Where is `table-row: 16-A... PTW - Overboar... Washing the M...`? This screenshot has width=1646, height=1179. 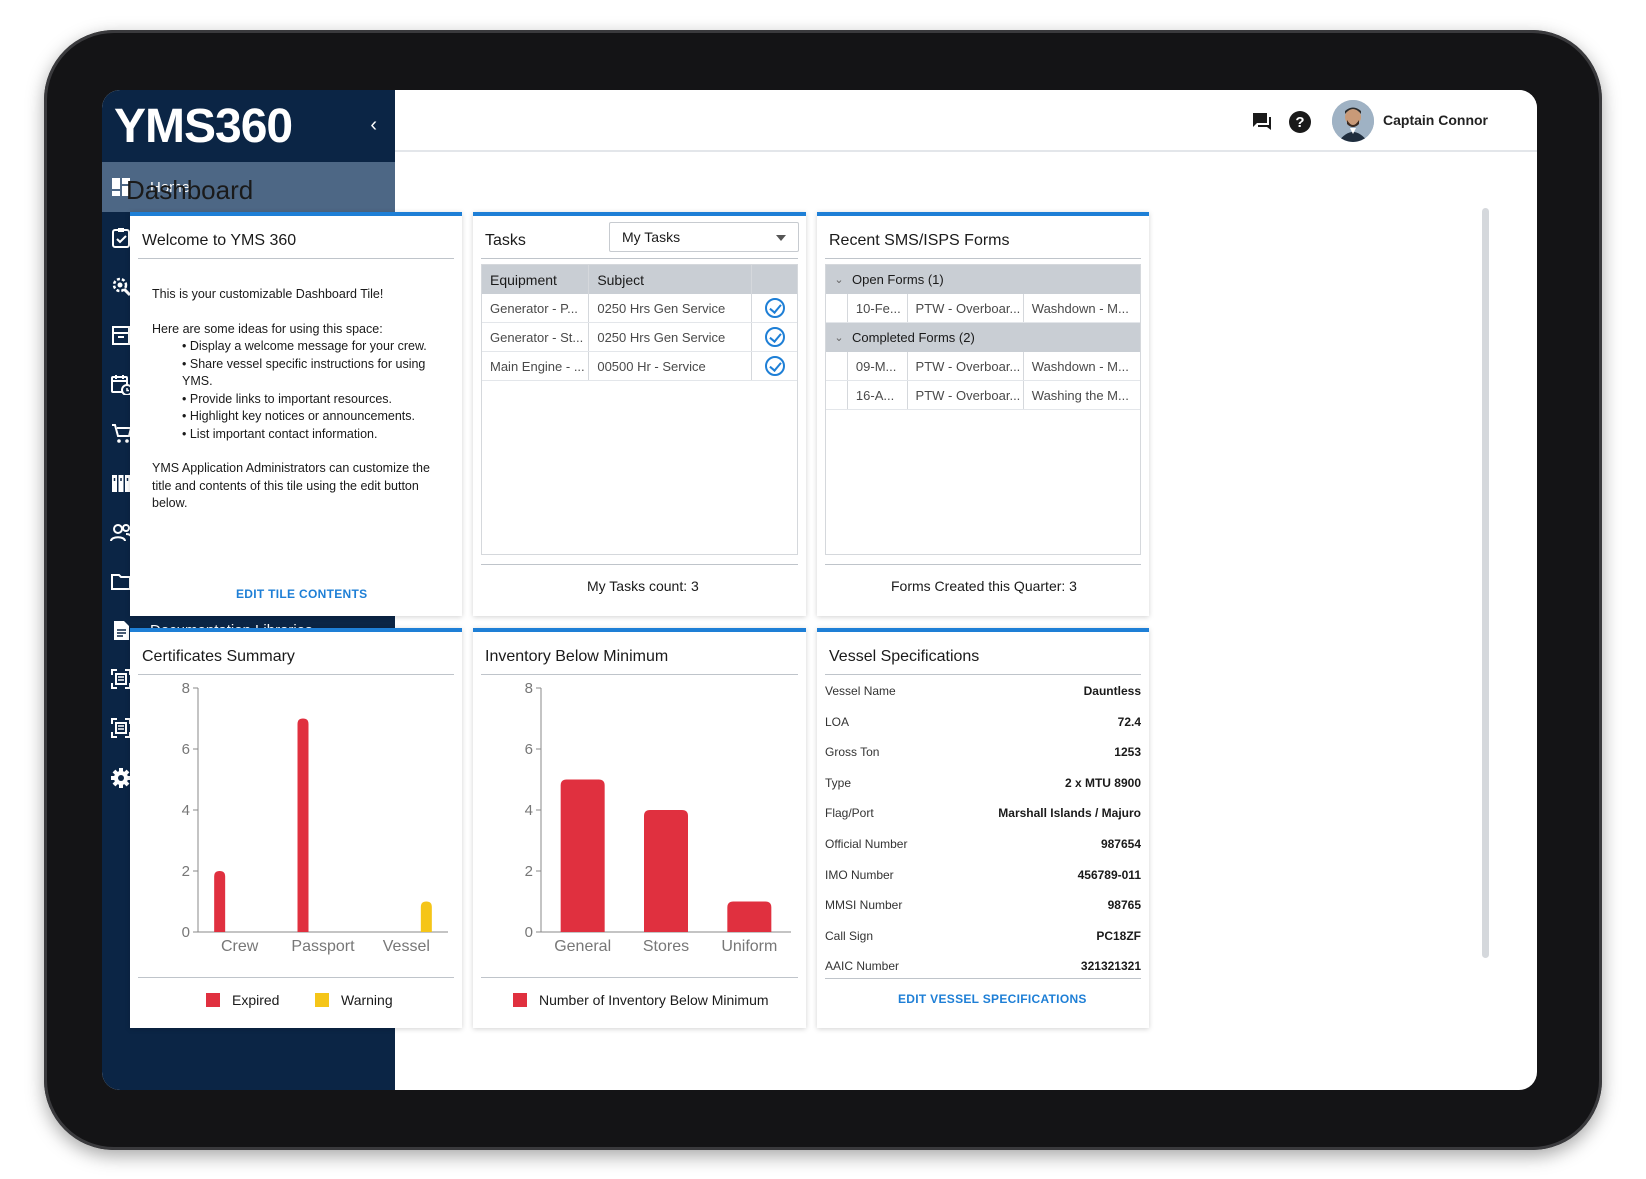
table-row: 16-A... PTW - Overboar... Washing the M... is located at coordinates (983, 395).